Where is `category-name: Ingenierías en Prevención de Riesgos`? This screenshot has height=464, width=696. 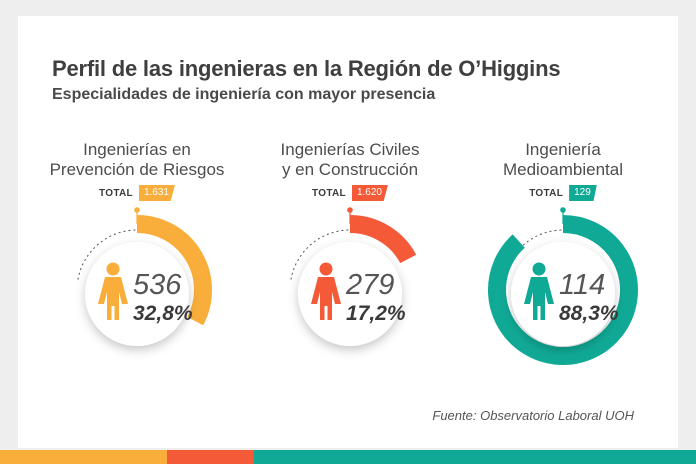 category-name: Ingenierías en Prevención de Riesgos is located at coordinates (137, 160).